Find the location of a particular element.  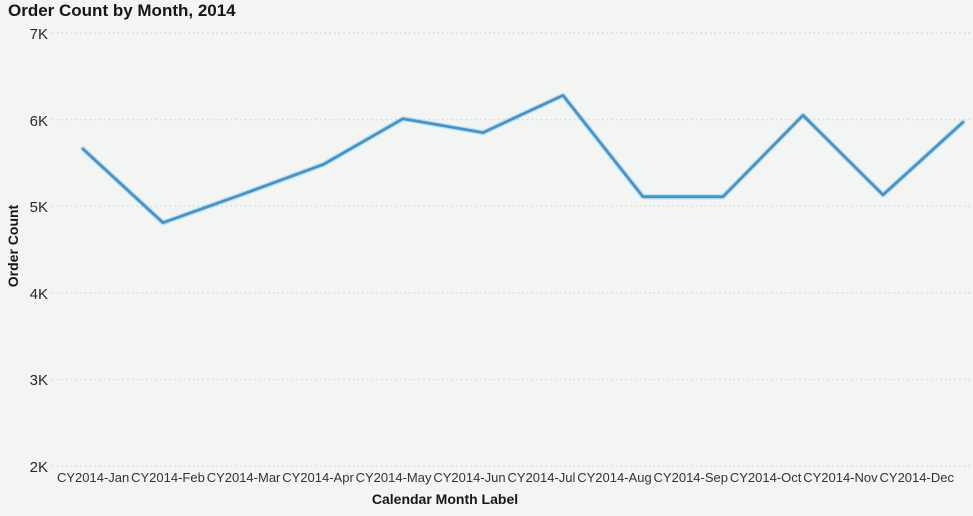

y-tick-label: 2K is located at coordinates (38, 467).